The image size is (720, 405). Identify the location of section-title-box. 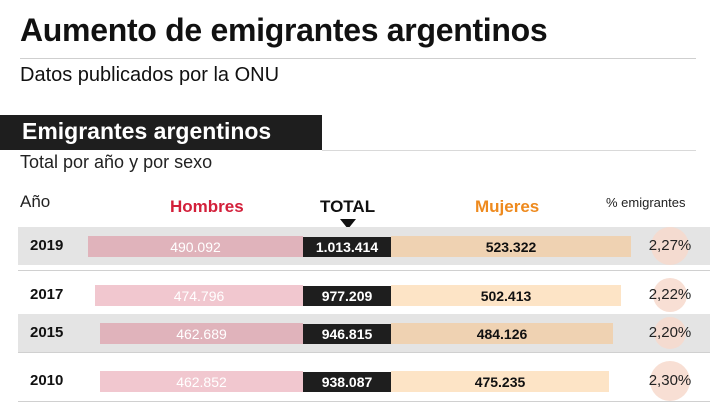
(161, 132).